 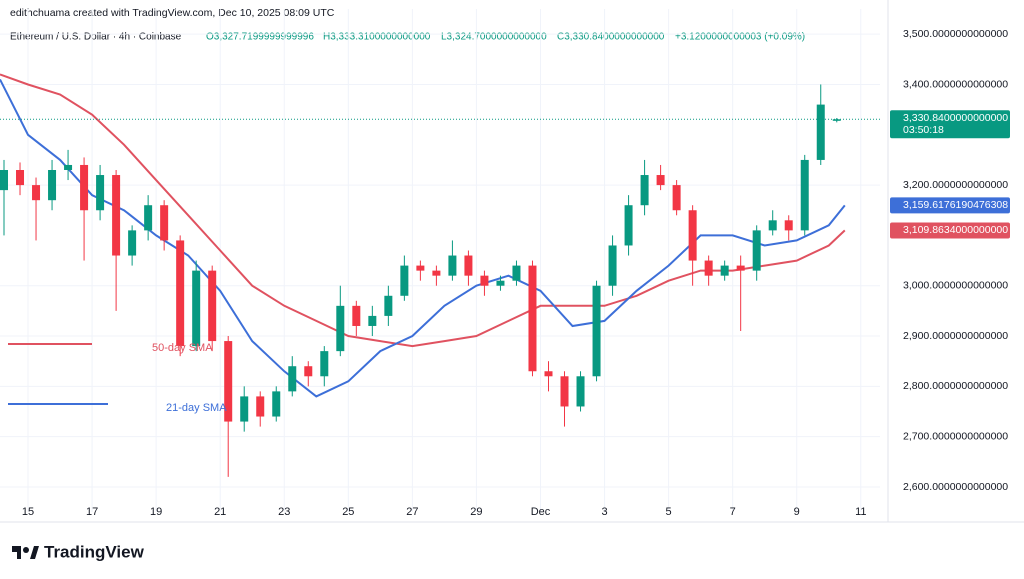 I want to click on x-tick-label: 29, so click(x=476, y=512).